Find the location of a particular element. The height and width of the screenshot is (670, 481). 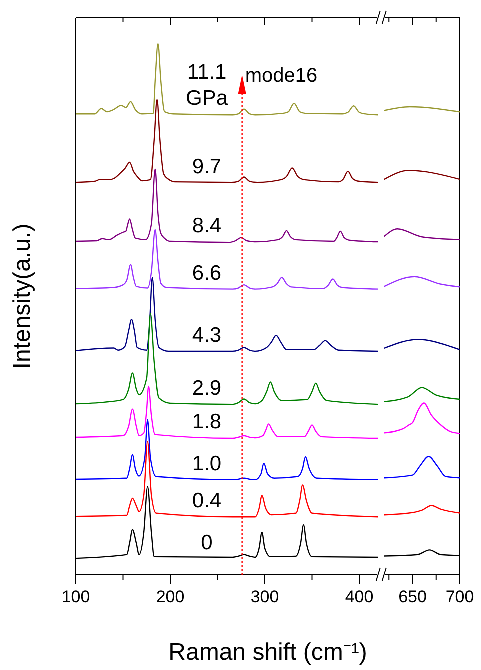

series-label: 6.6 is located at coordinates (207, 273).